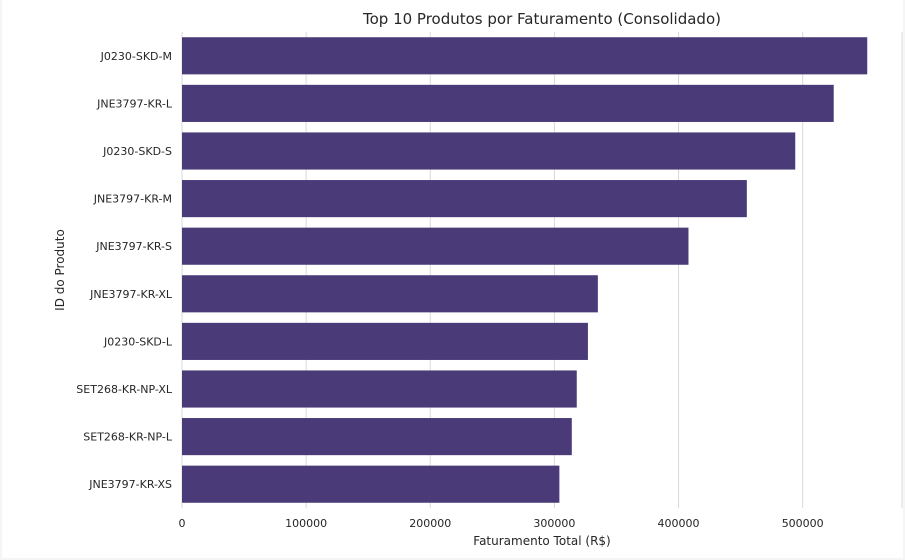 The height and width of the screenshot is (560, 905). What do you see at coordinates (803, 523) in the screenshot?
I see `x-tick-label: 500000` at bounding box center [803, 523].